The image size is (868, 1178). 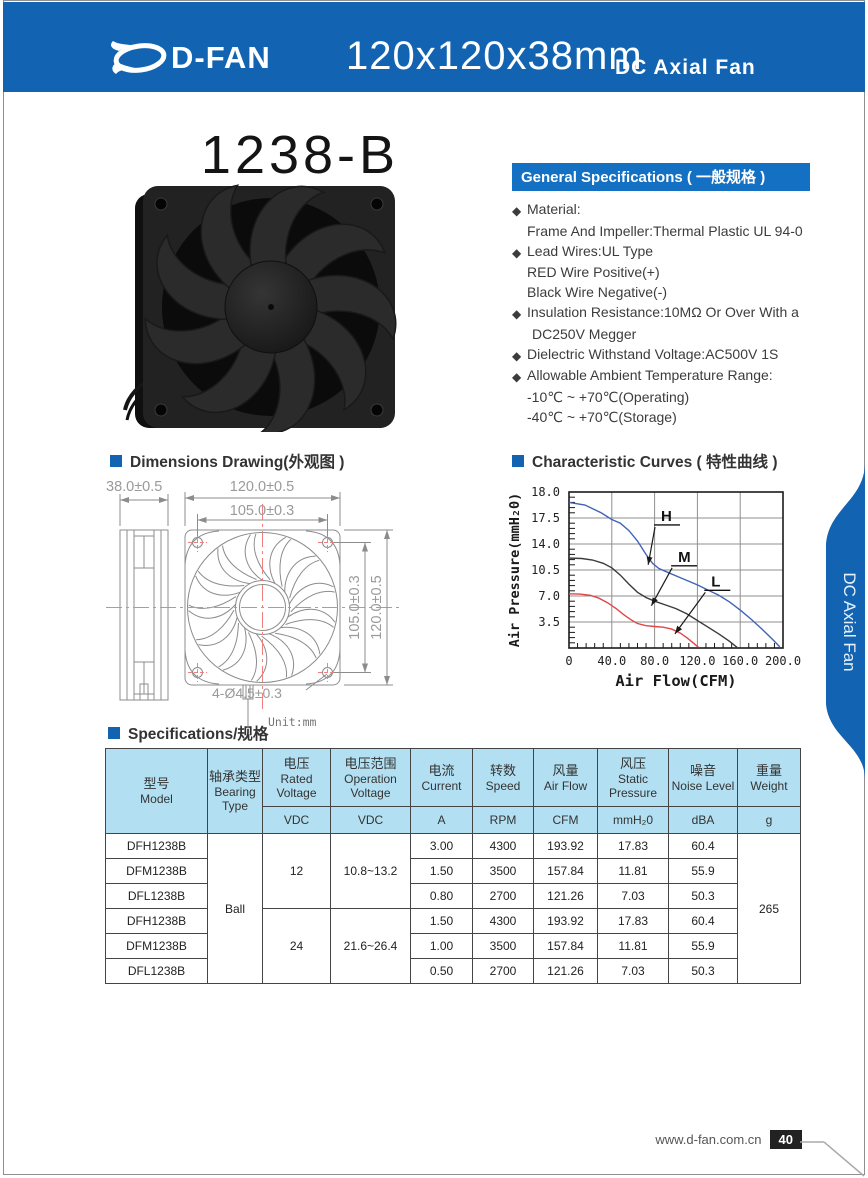 What do you see at coordinates (494, 56) in the screenshot?
I see `product-size-title: 120x120x38mm` at bounding box center [494, 56].